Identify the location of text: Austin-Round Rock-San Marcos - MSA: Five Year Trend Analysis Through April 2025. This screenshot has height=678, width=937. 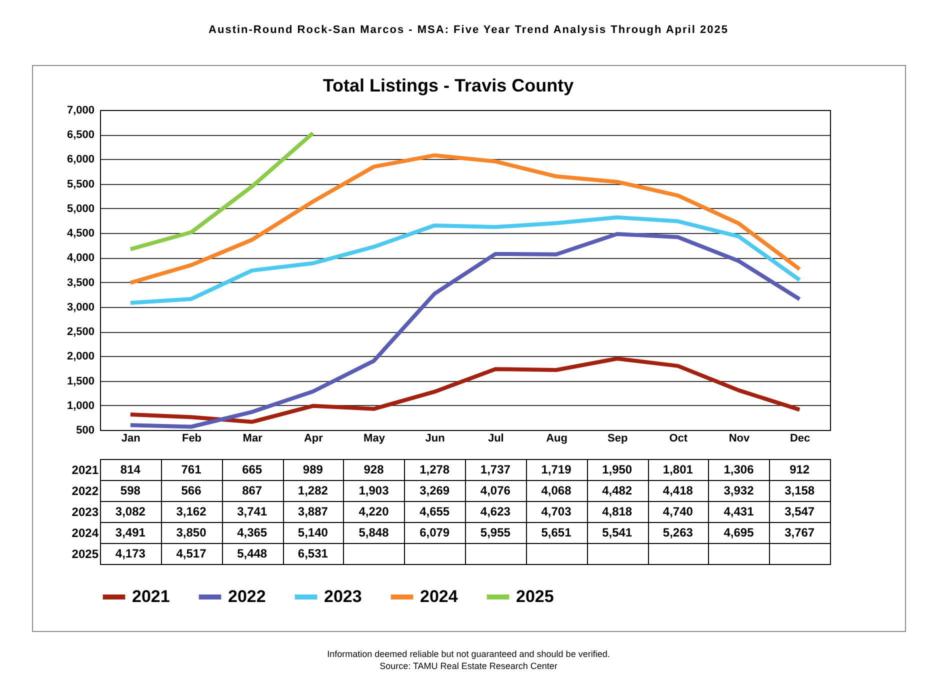
(469, 30).